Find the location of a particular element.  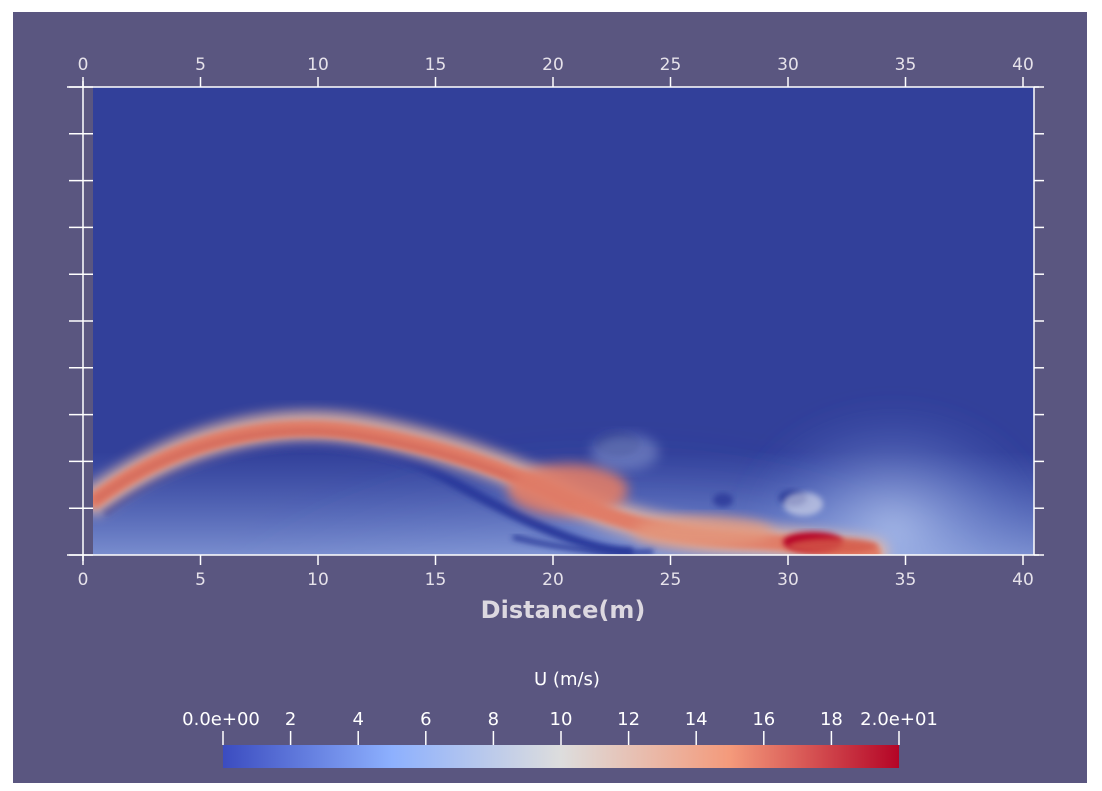

x-tick-label-bottom: 35 is located at coordinates (906, 580).